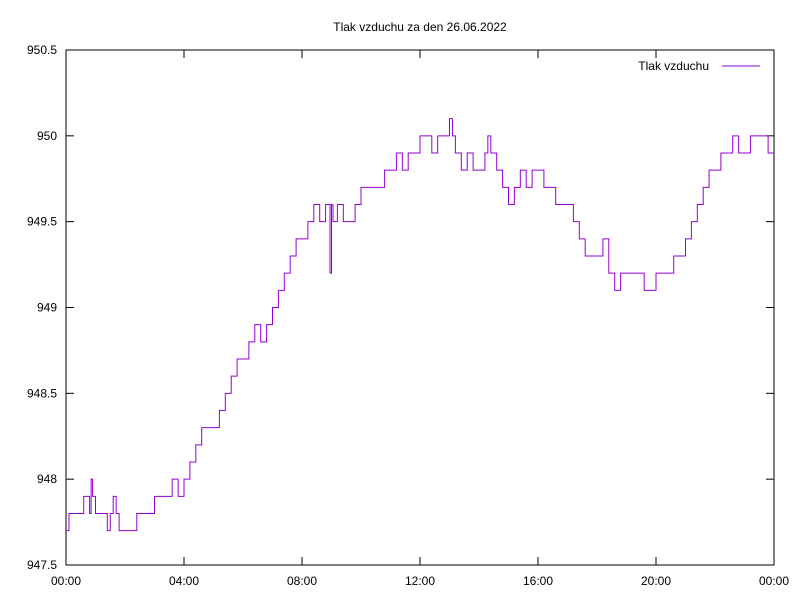 This screenshot has height=600, width=800. Describe the element at coordinates (673, 66) in the screenshot. I see `legend-label: Tlak vzduchu` at that location.